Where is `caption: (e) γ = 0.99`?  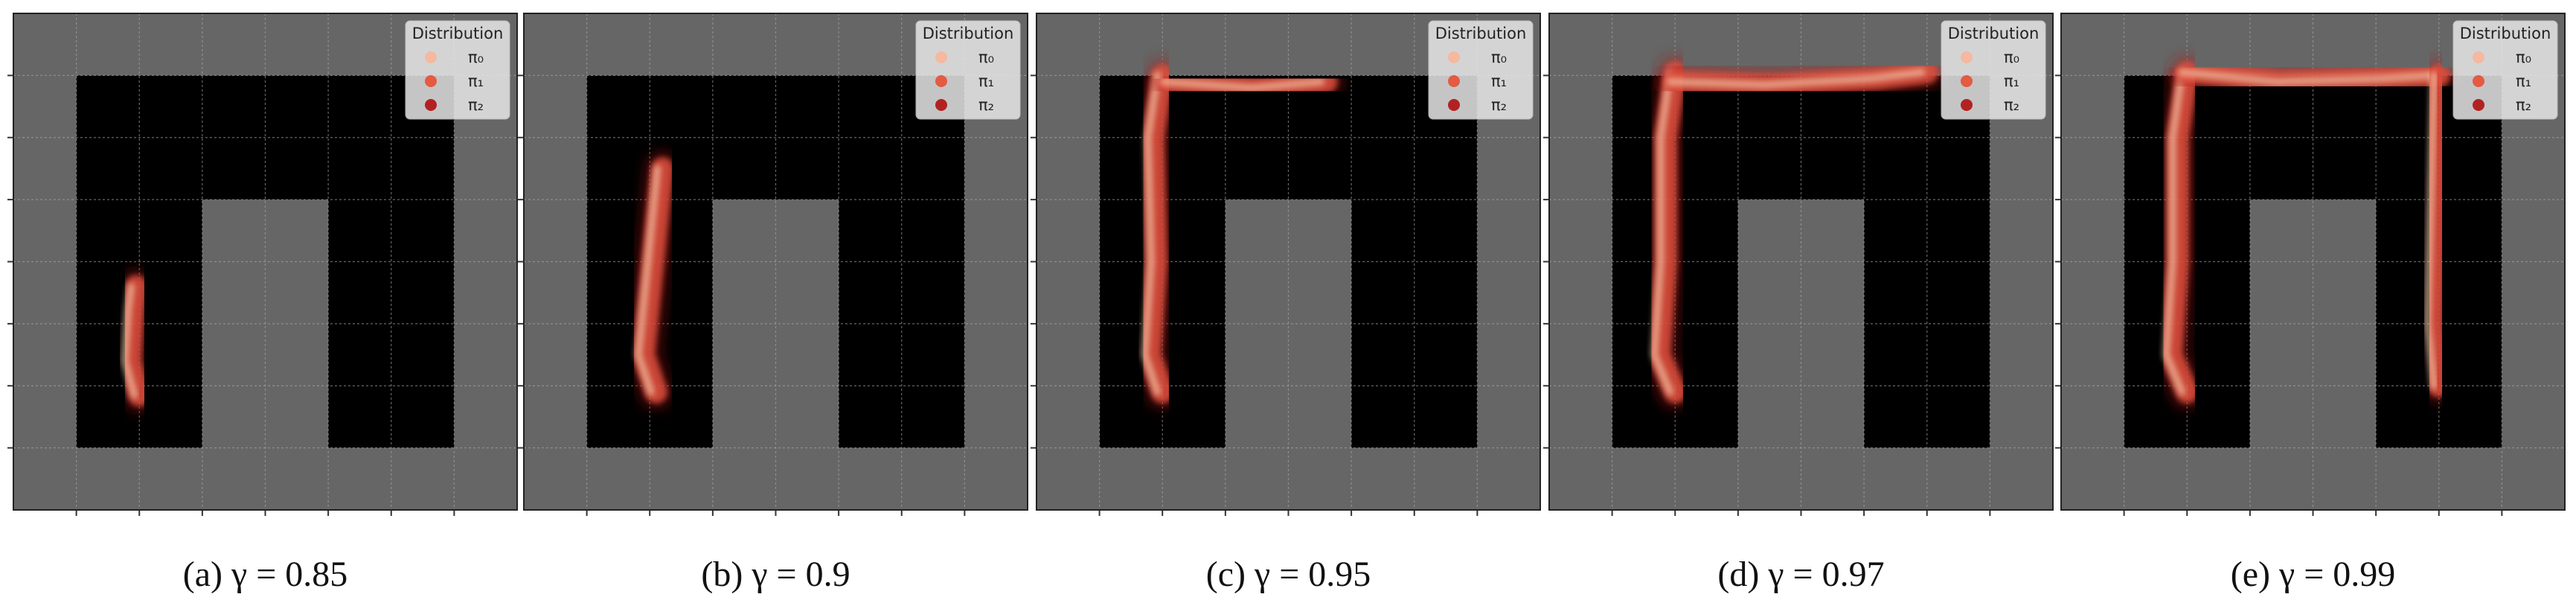
caption: (e) γ = 0.99 is located at coordinates (2313, 574).